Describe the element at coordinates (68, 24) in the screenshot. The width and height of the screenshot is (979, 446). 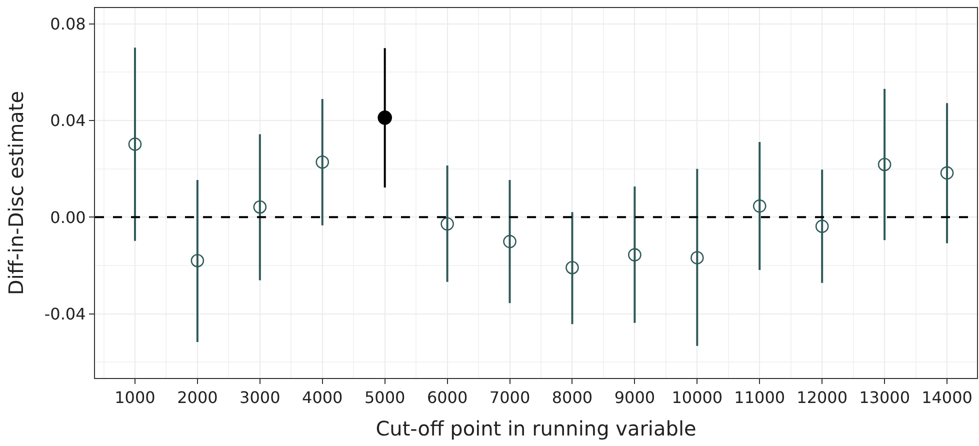
I see `y-tick-label: 0.08` at that location.